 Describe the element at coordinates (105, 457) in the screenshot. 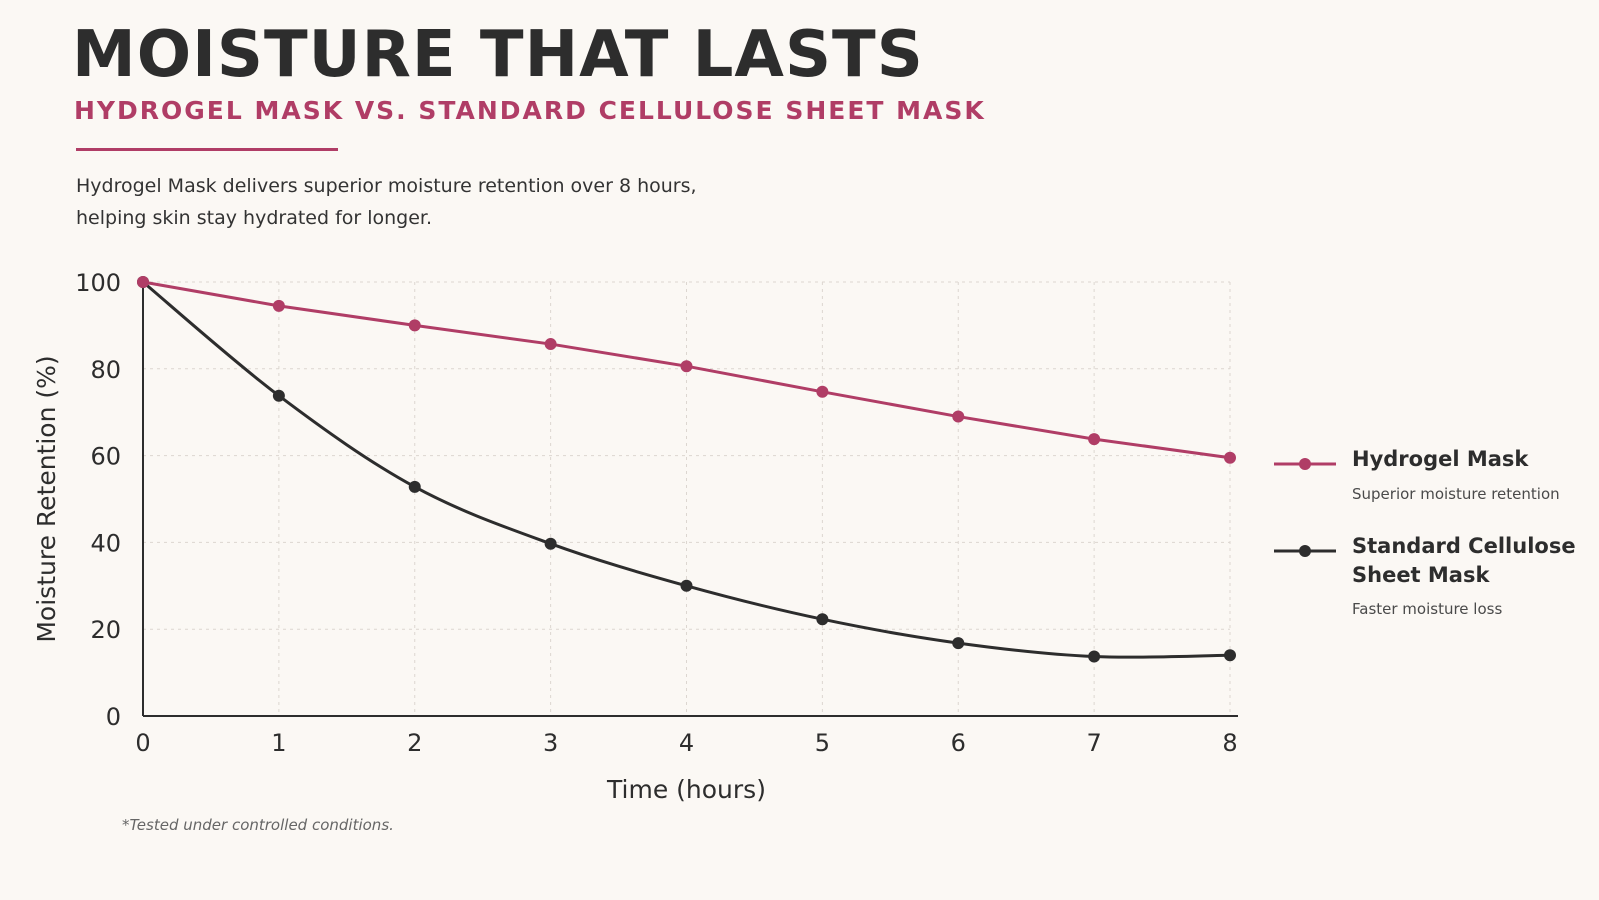

I see `y-tick-label: 60` at that location.